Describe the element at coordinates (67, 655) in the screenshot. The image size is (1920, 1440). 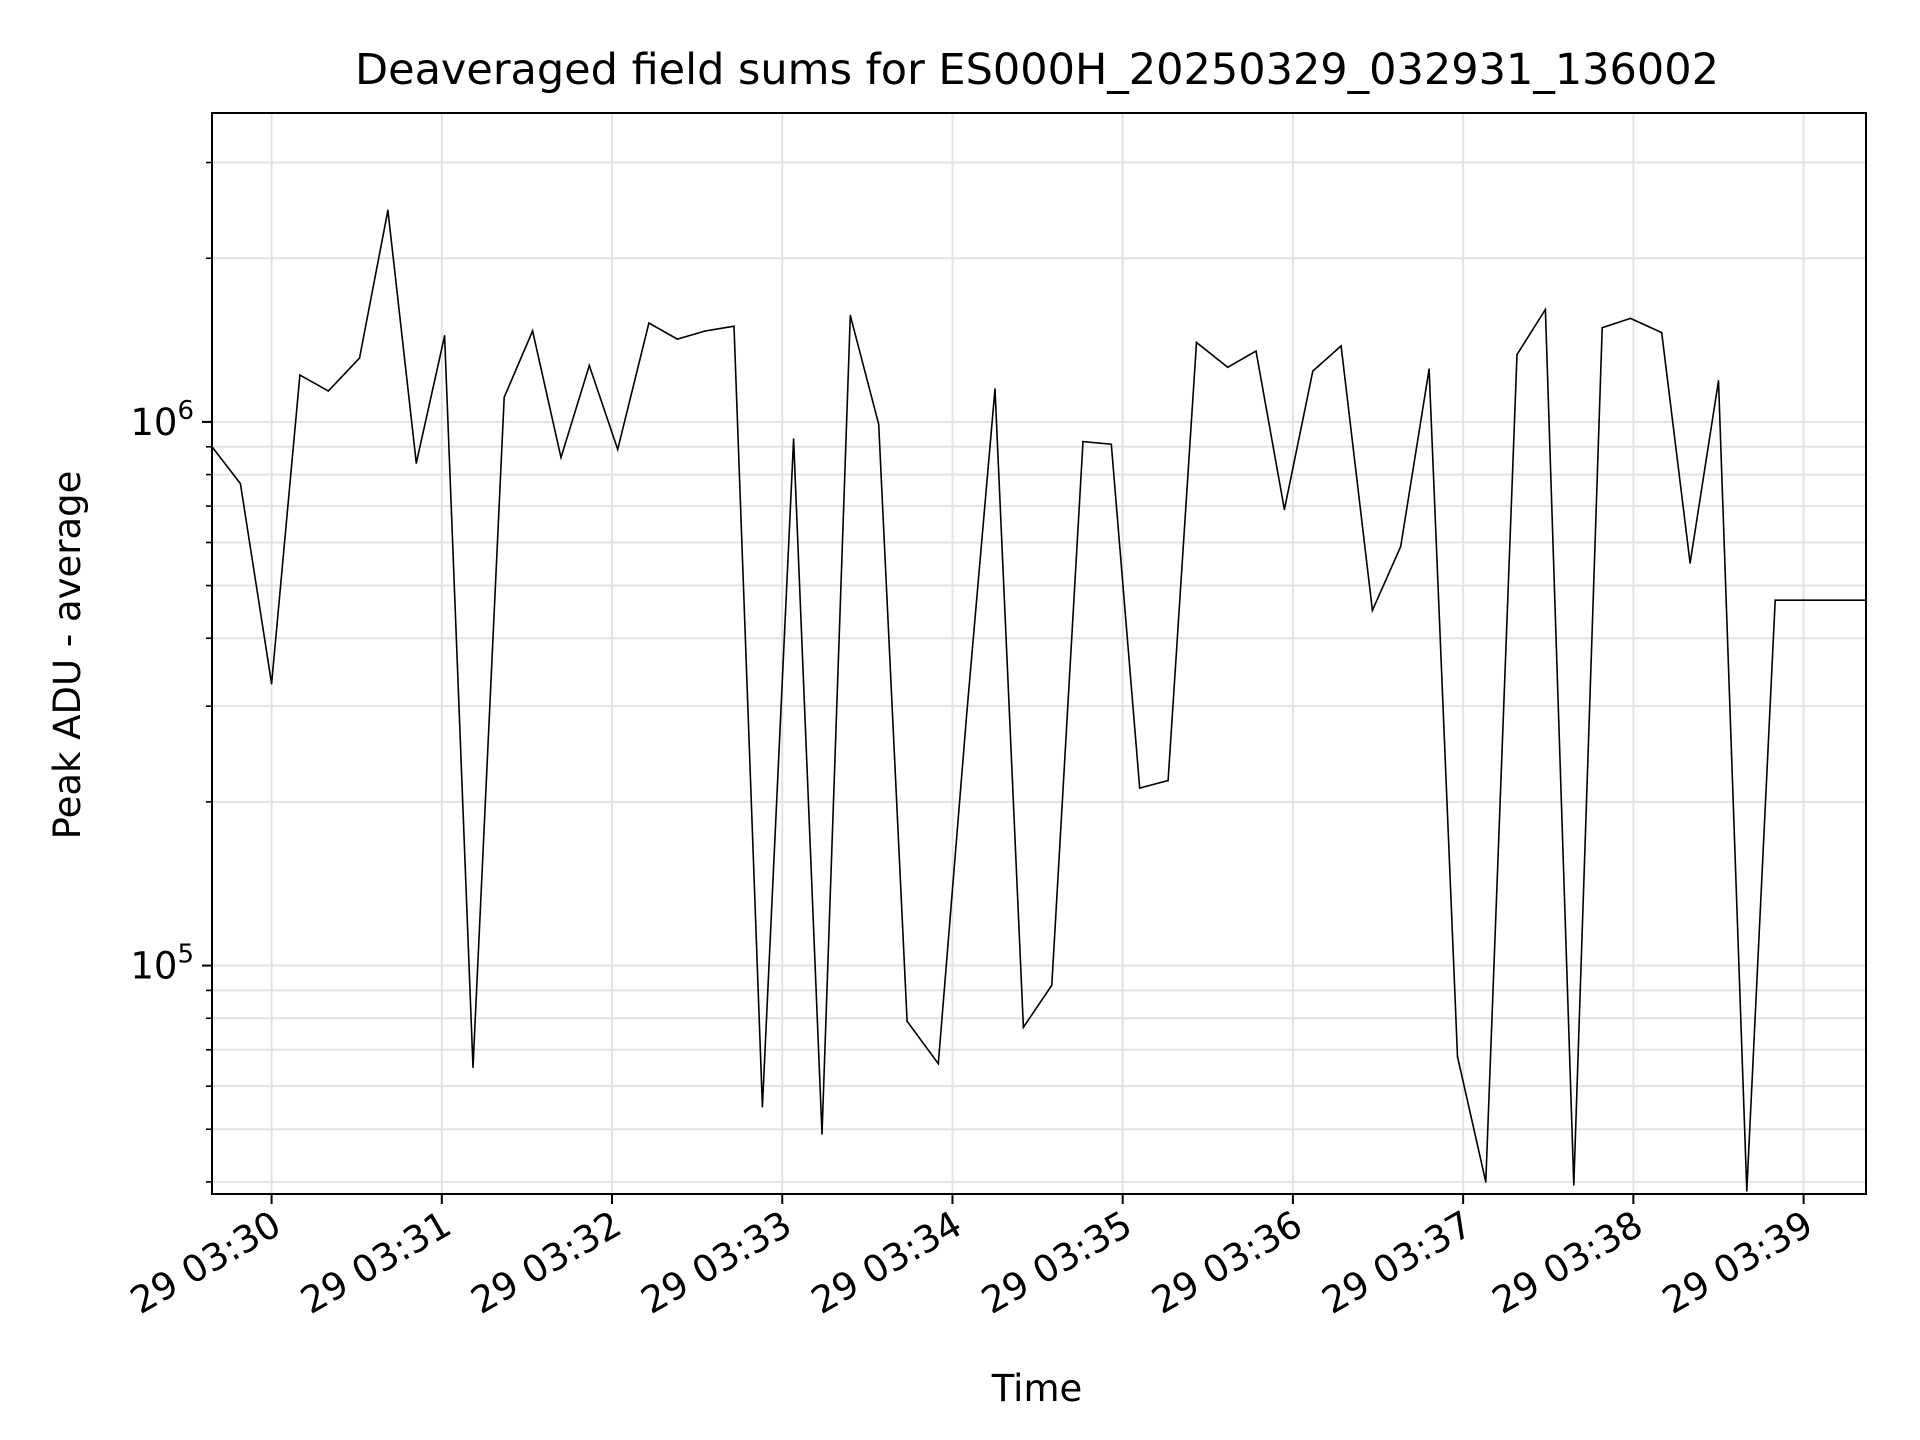
I see `y-axis-label: Peak ADU - average` at that location.